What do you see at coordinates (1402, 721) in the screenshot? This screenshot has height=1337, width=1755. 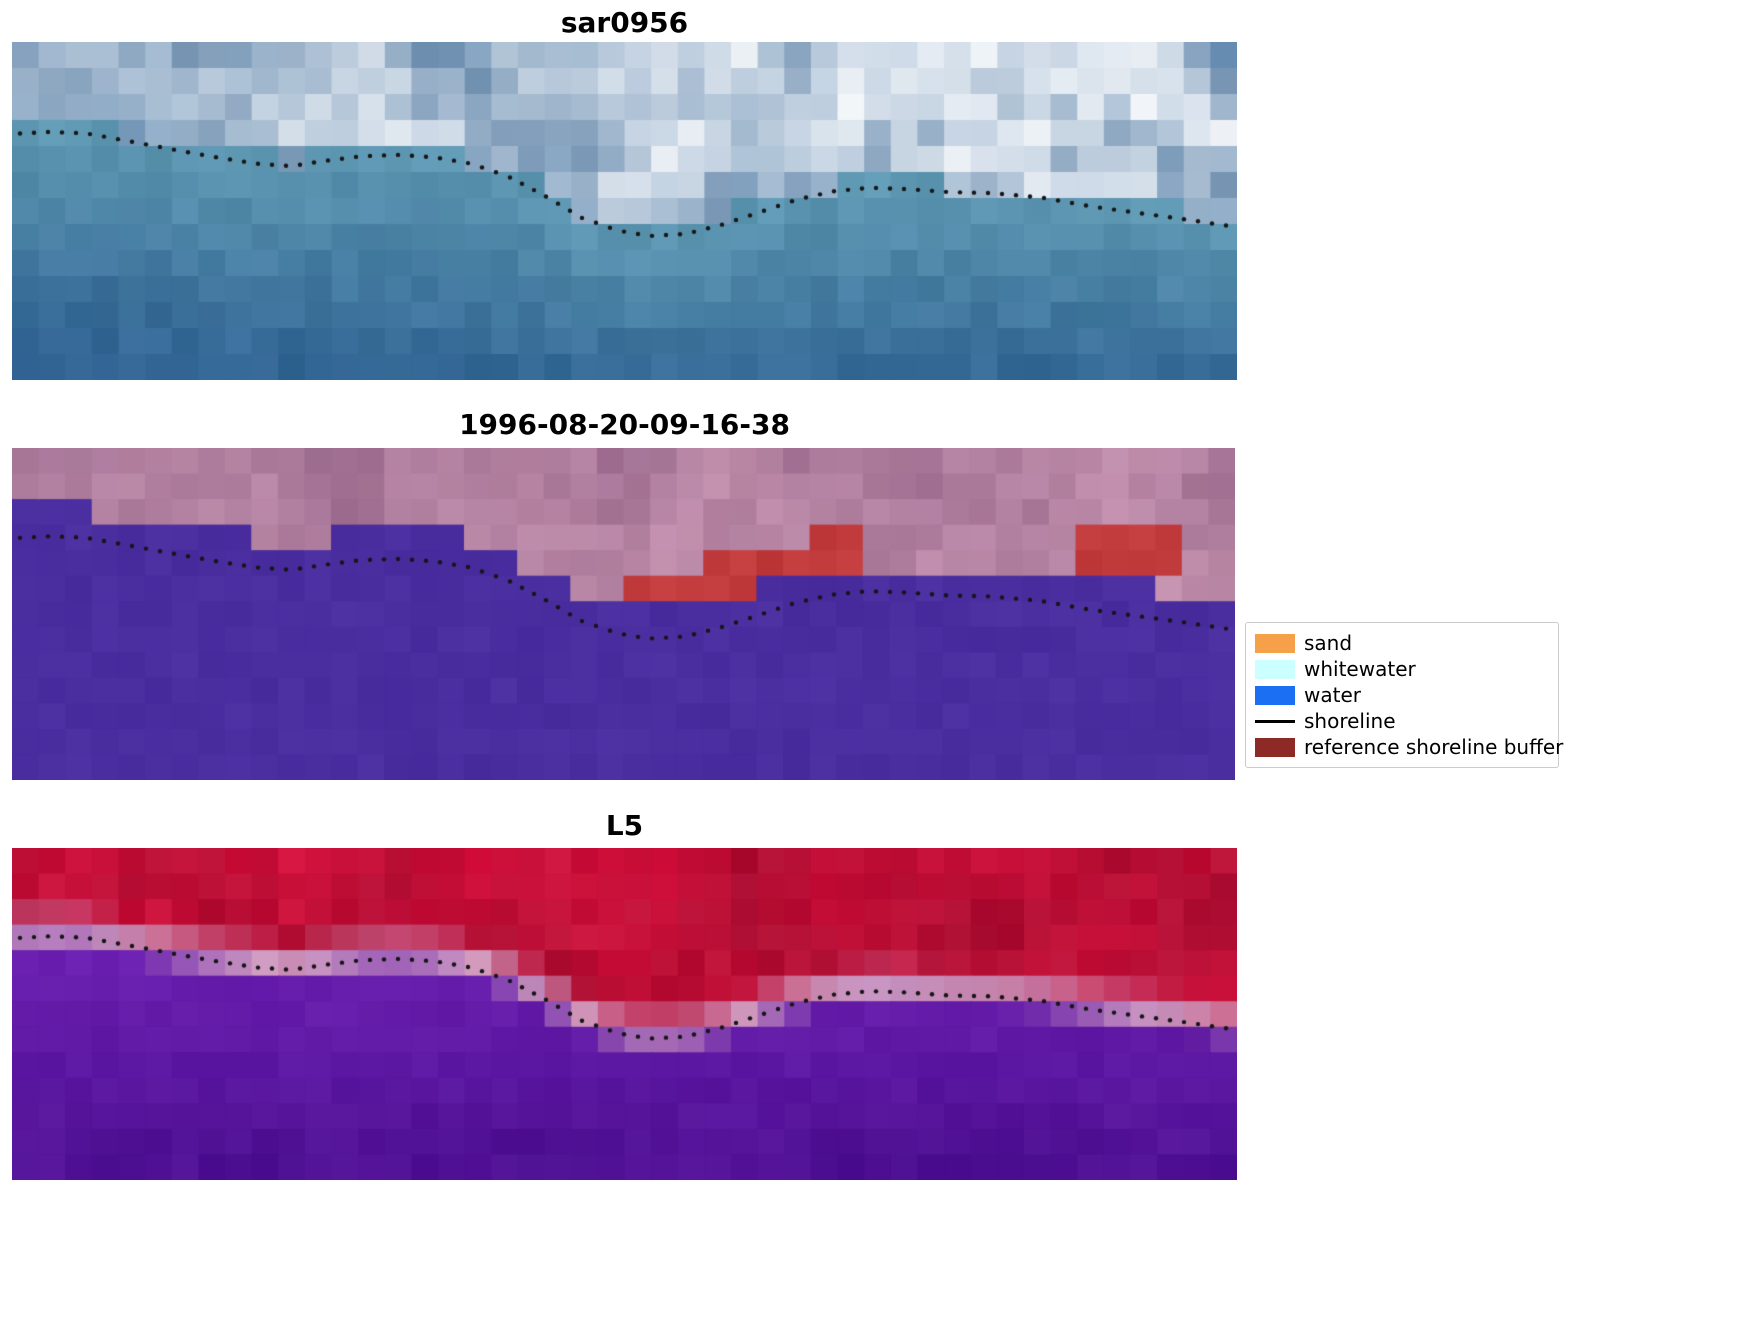 I see `legend-item-shoreline: shoreline` at bounding box center [1402, 721].